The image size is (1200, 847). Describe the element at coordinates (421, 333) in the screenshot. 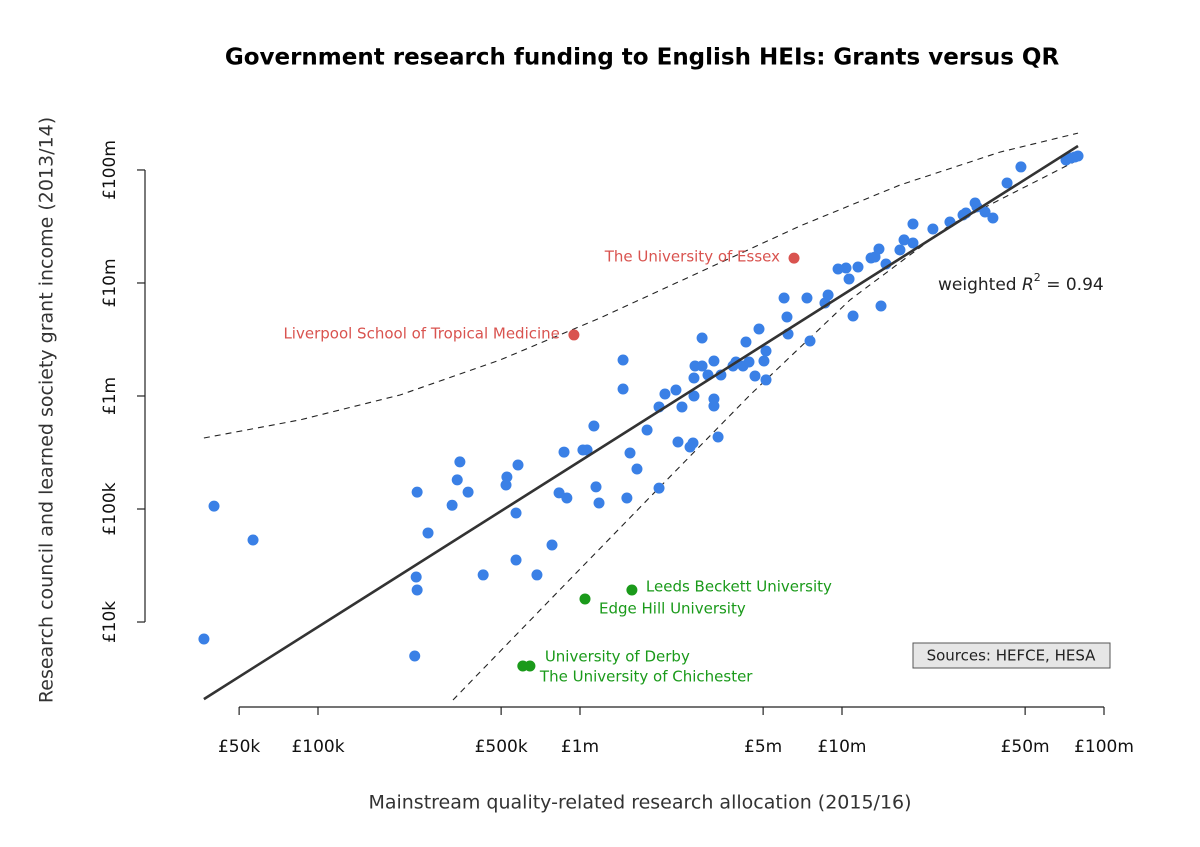

I see `point-label: Liverpool School of Tropical Medicine` at that location.